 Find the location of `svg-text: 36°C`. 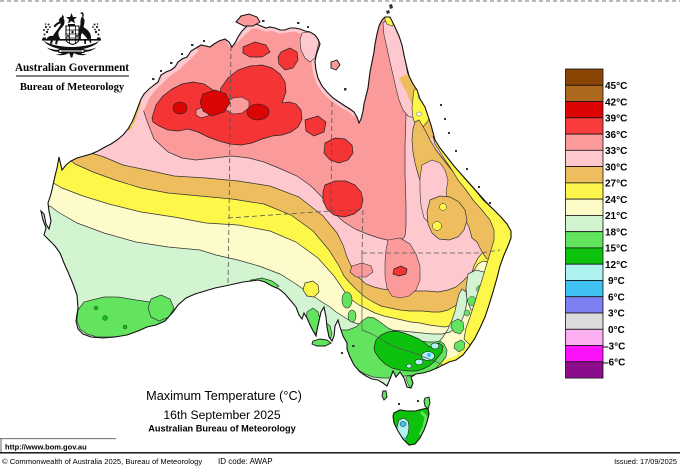

svg-text: 36°C is located at coordinates (616, 135).